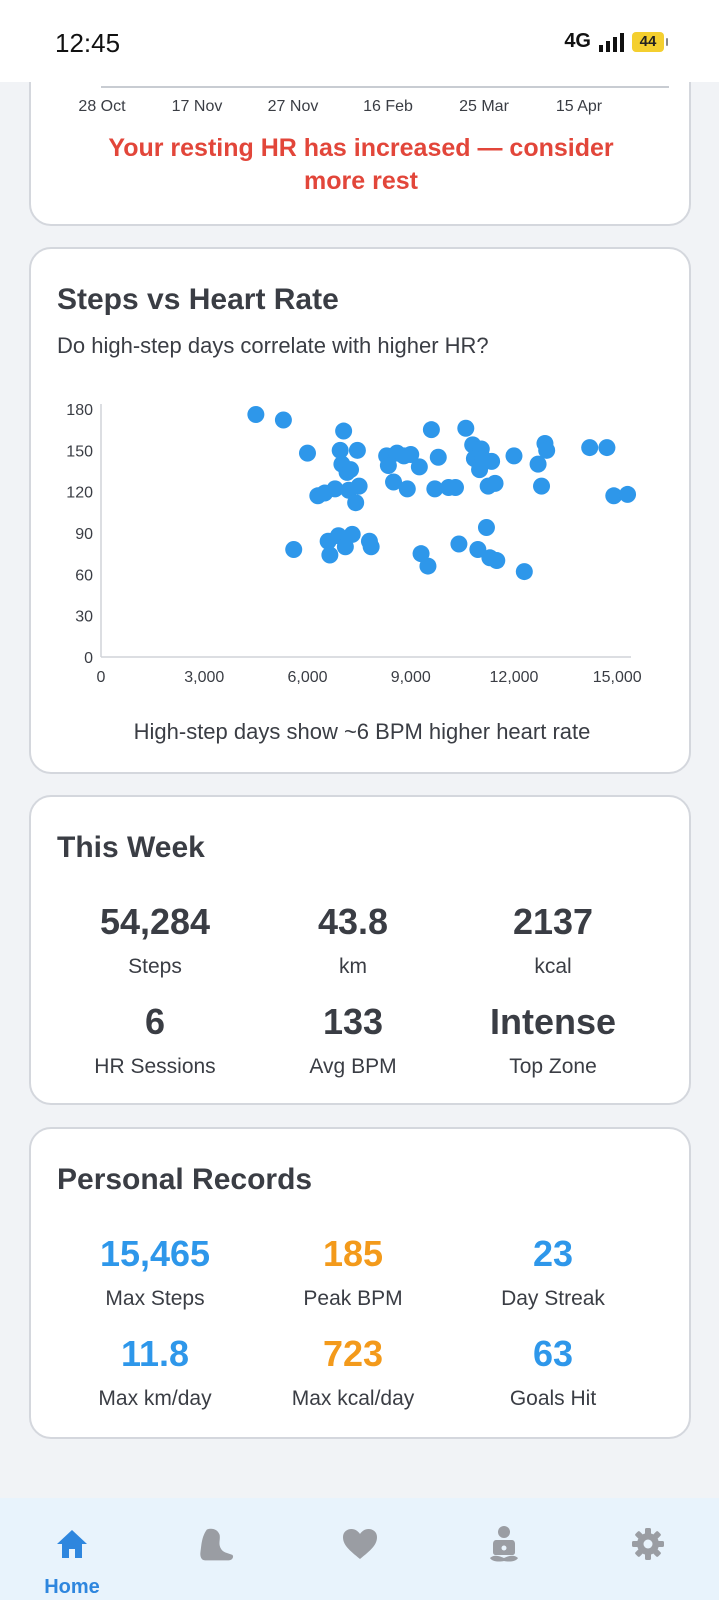 The image size is (719, 1600). I want to click on x-tick-label: 16 Feb, so click(388, 106).